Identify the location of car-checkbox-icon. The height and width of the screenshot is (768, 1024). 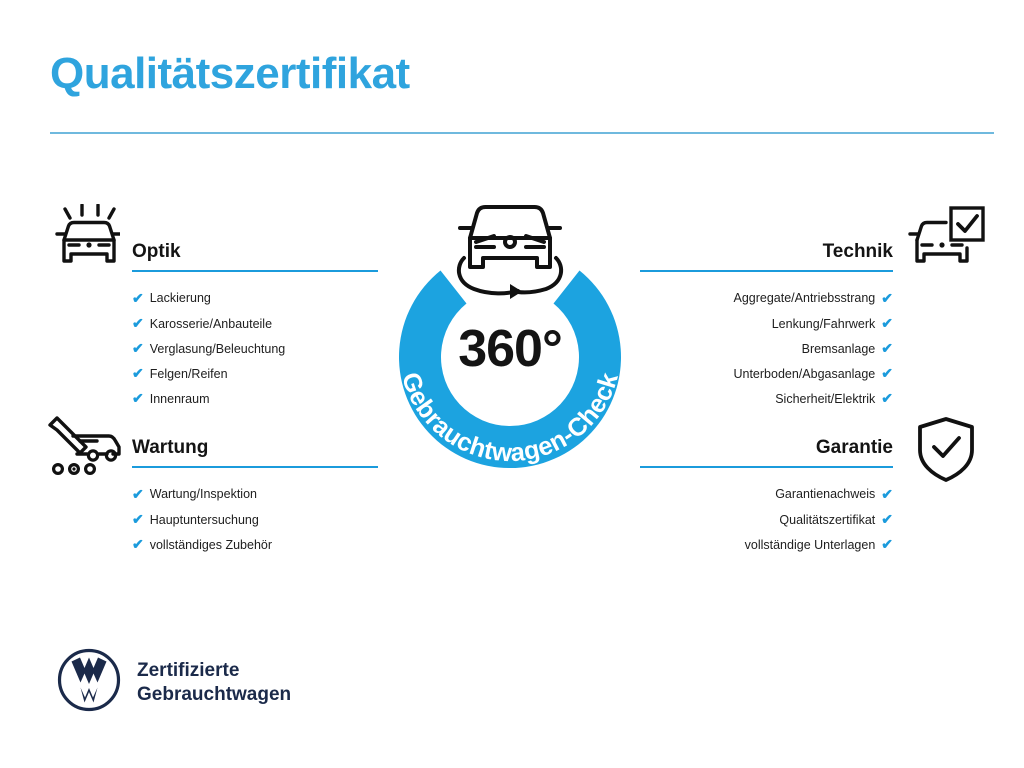
(946, 238).